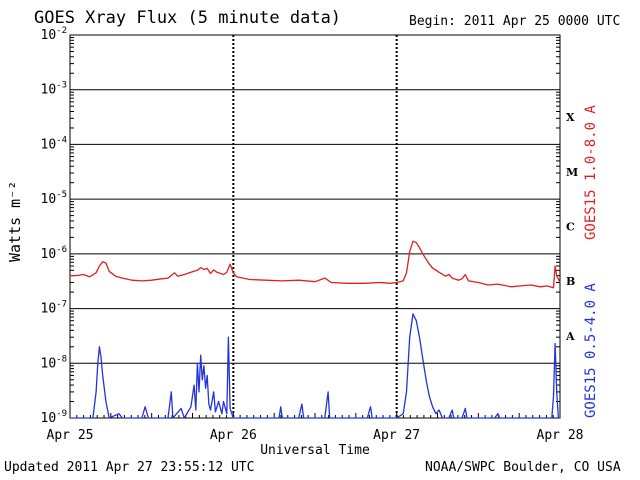 The image size is (640, 480). What do you see at coordinates (70, 435) in the screenshot?
I see `x-tick-label: Apr 25` at bounding box center [70, 435].